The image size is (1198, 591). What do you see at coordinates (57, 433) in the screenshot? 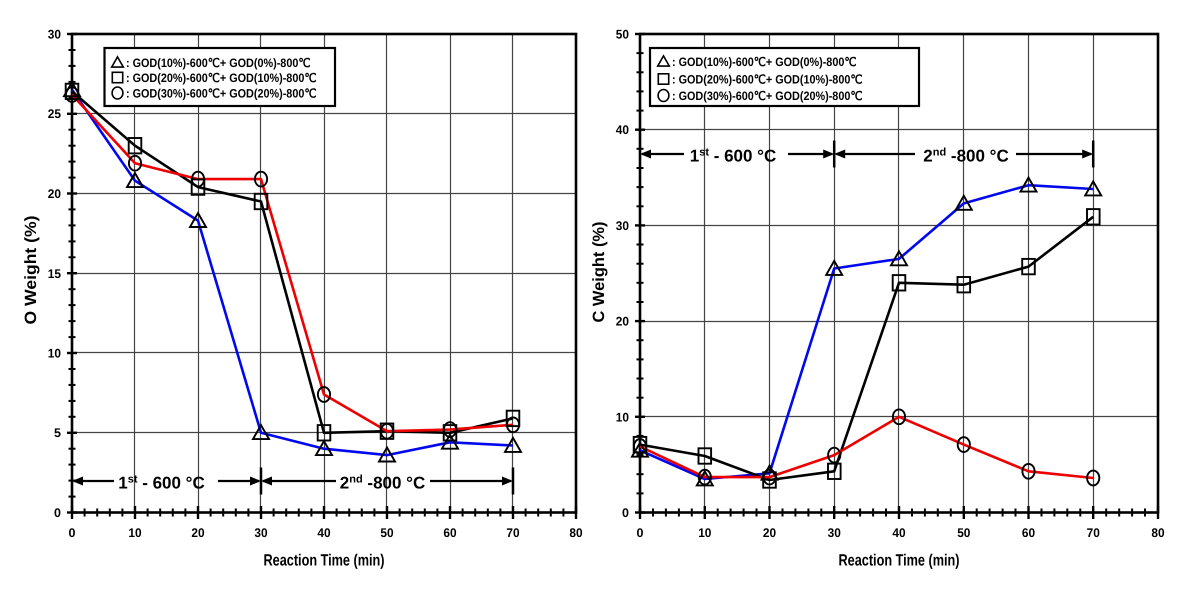
I see `svg-text: 5` at bounding box center [57, 433].